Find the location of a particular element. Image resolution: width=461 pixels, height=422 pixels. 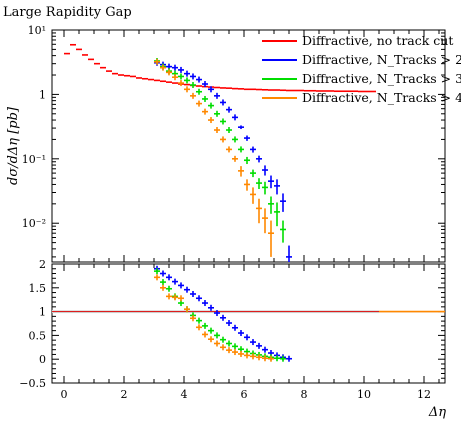

x-tick-label: 10 is located at coordinates (364, 394).